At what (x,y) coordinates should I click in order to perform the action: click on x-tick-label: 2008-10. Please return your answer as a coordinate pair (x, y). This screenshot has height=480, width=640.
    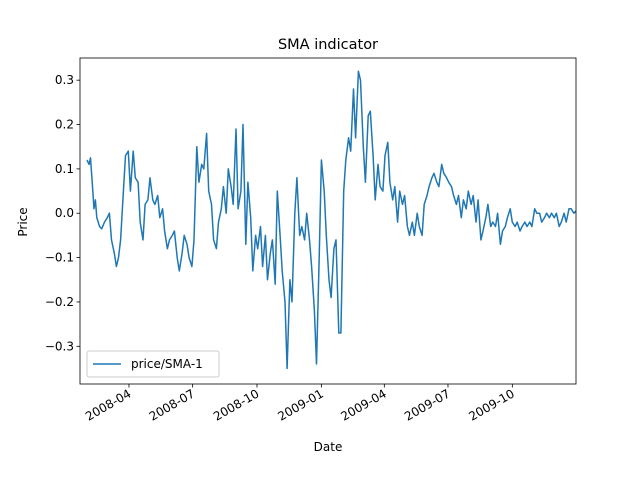
    Looking at the image, I should click on (236, 404).